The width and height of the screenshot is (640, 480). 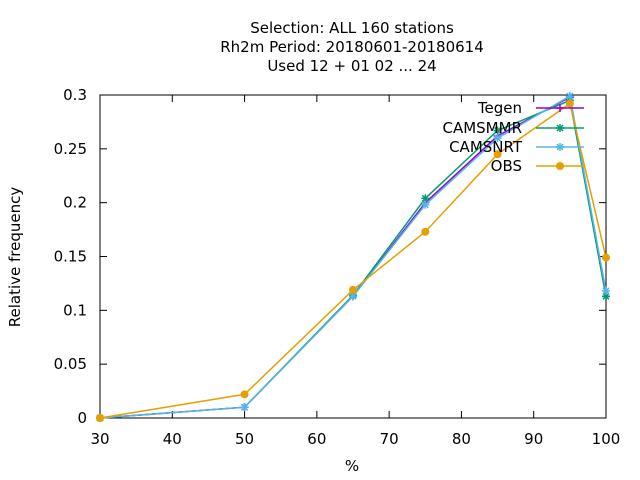 What do you see at coordinates (533, 439) in the screenshot?
I see `x-tick-label: 90` at bounding box center [533, 439].